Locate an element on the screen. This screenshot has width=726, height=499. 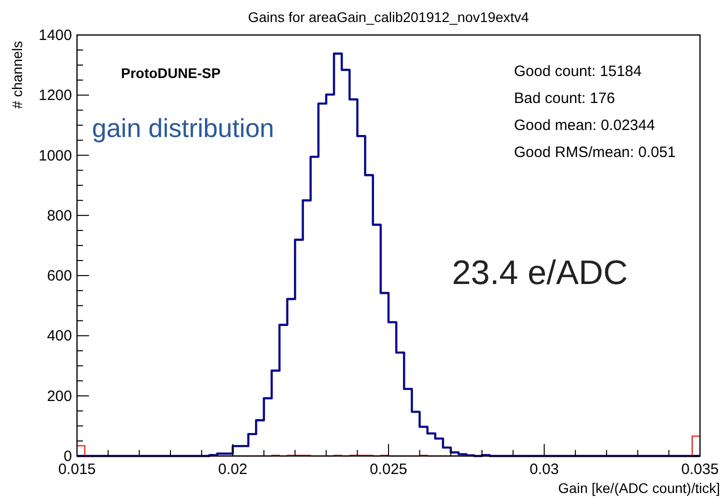
x-tick-label: 0.03 is located at coordinates (544, 469).